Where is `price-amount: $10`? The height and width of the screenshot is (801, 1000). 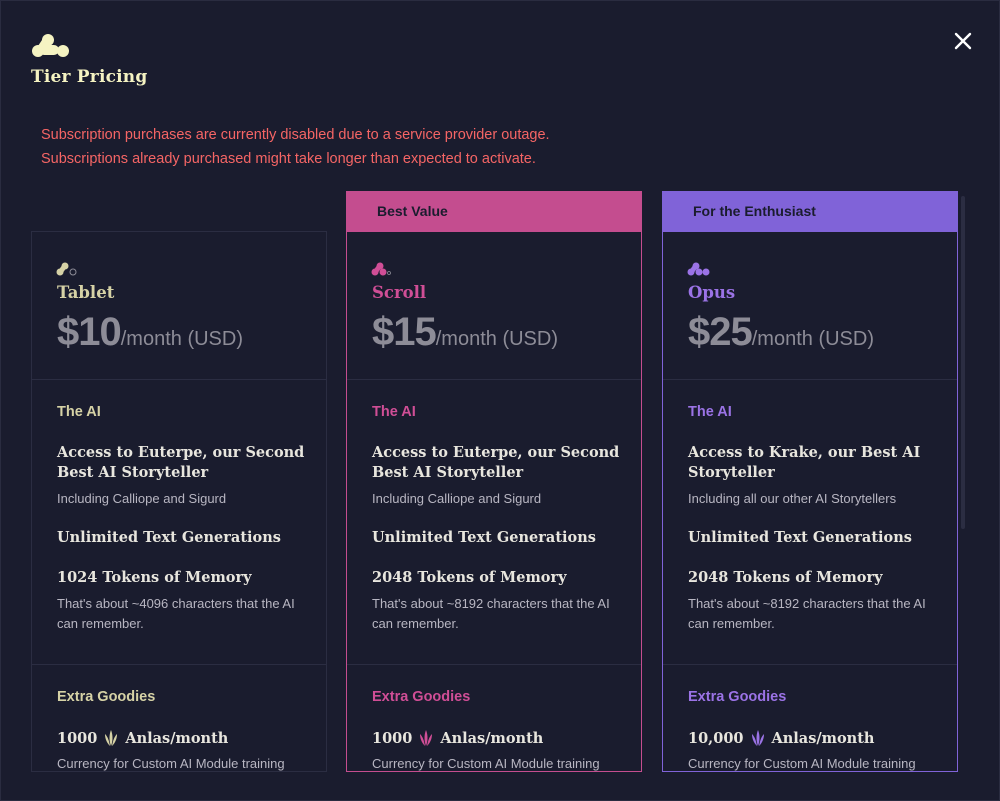
price-amount: $10 is located at coordinates (89, 332).